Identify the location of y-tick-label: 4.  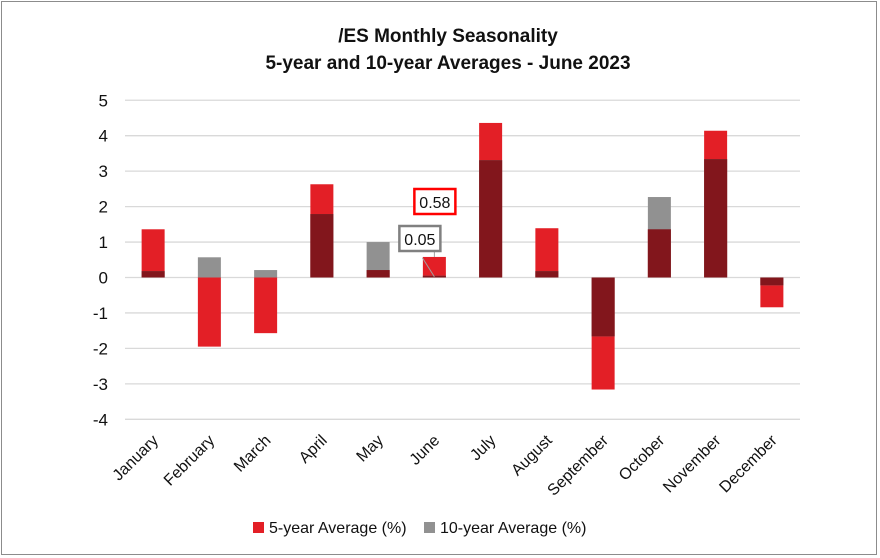
(103, 136).